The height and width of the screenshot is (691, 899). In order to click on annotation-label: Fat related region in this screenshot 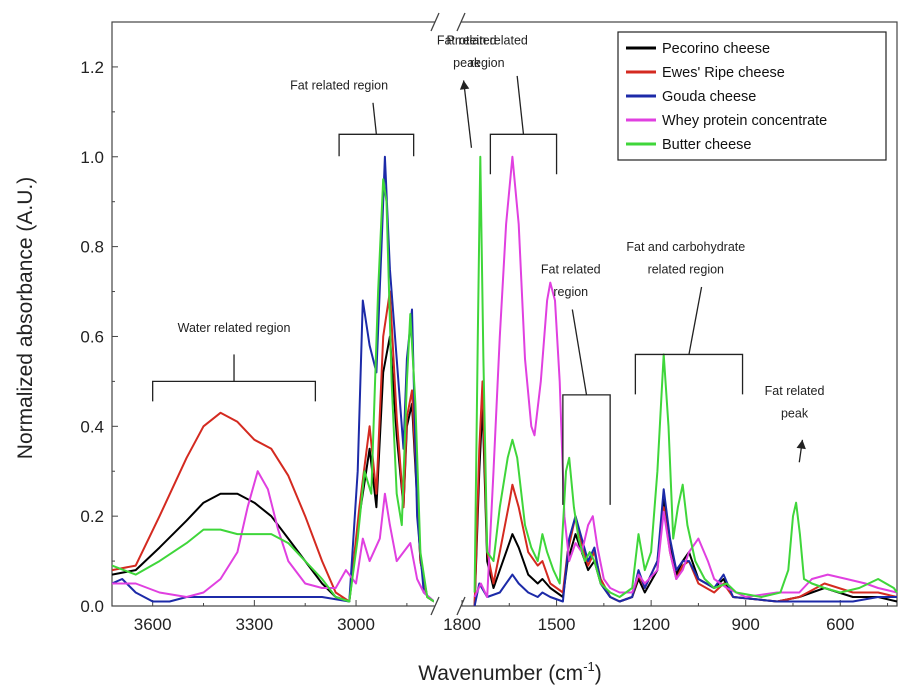, I will do `click(339, 85)`.